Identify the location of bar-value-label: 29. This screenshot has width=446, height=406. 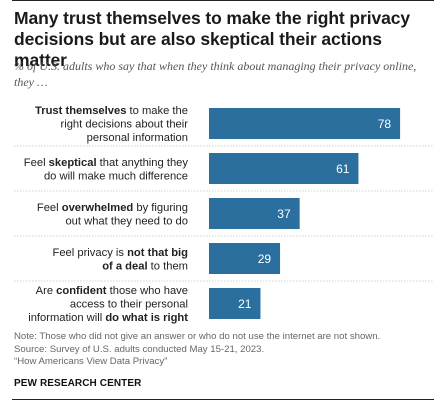
(265, 259).